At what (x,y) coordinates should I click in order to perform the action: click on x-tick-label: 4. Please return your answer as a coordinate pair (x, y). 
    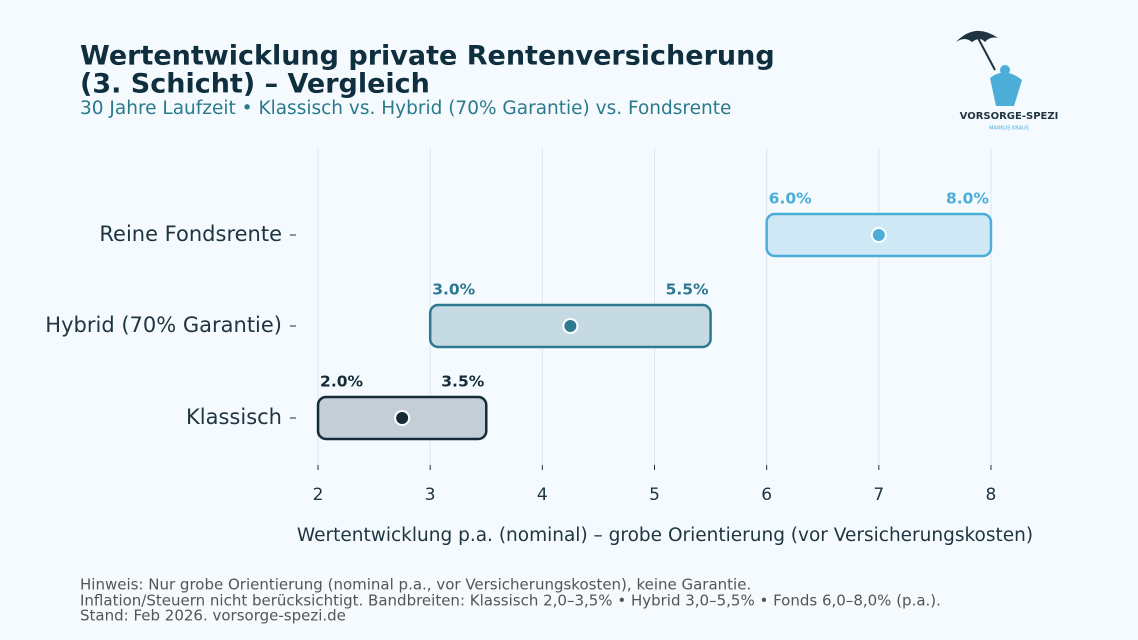
    Looking at the image, I should click on (542, 495).